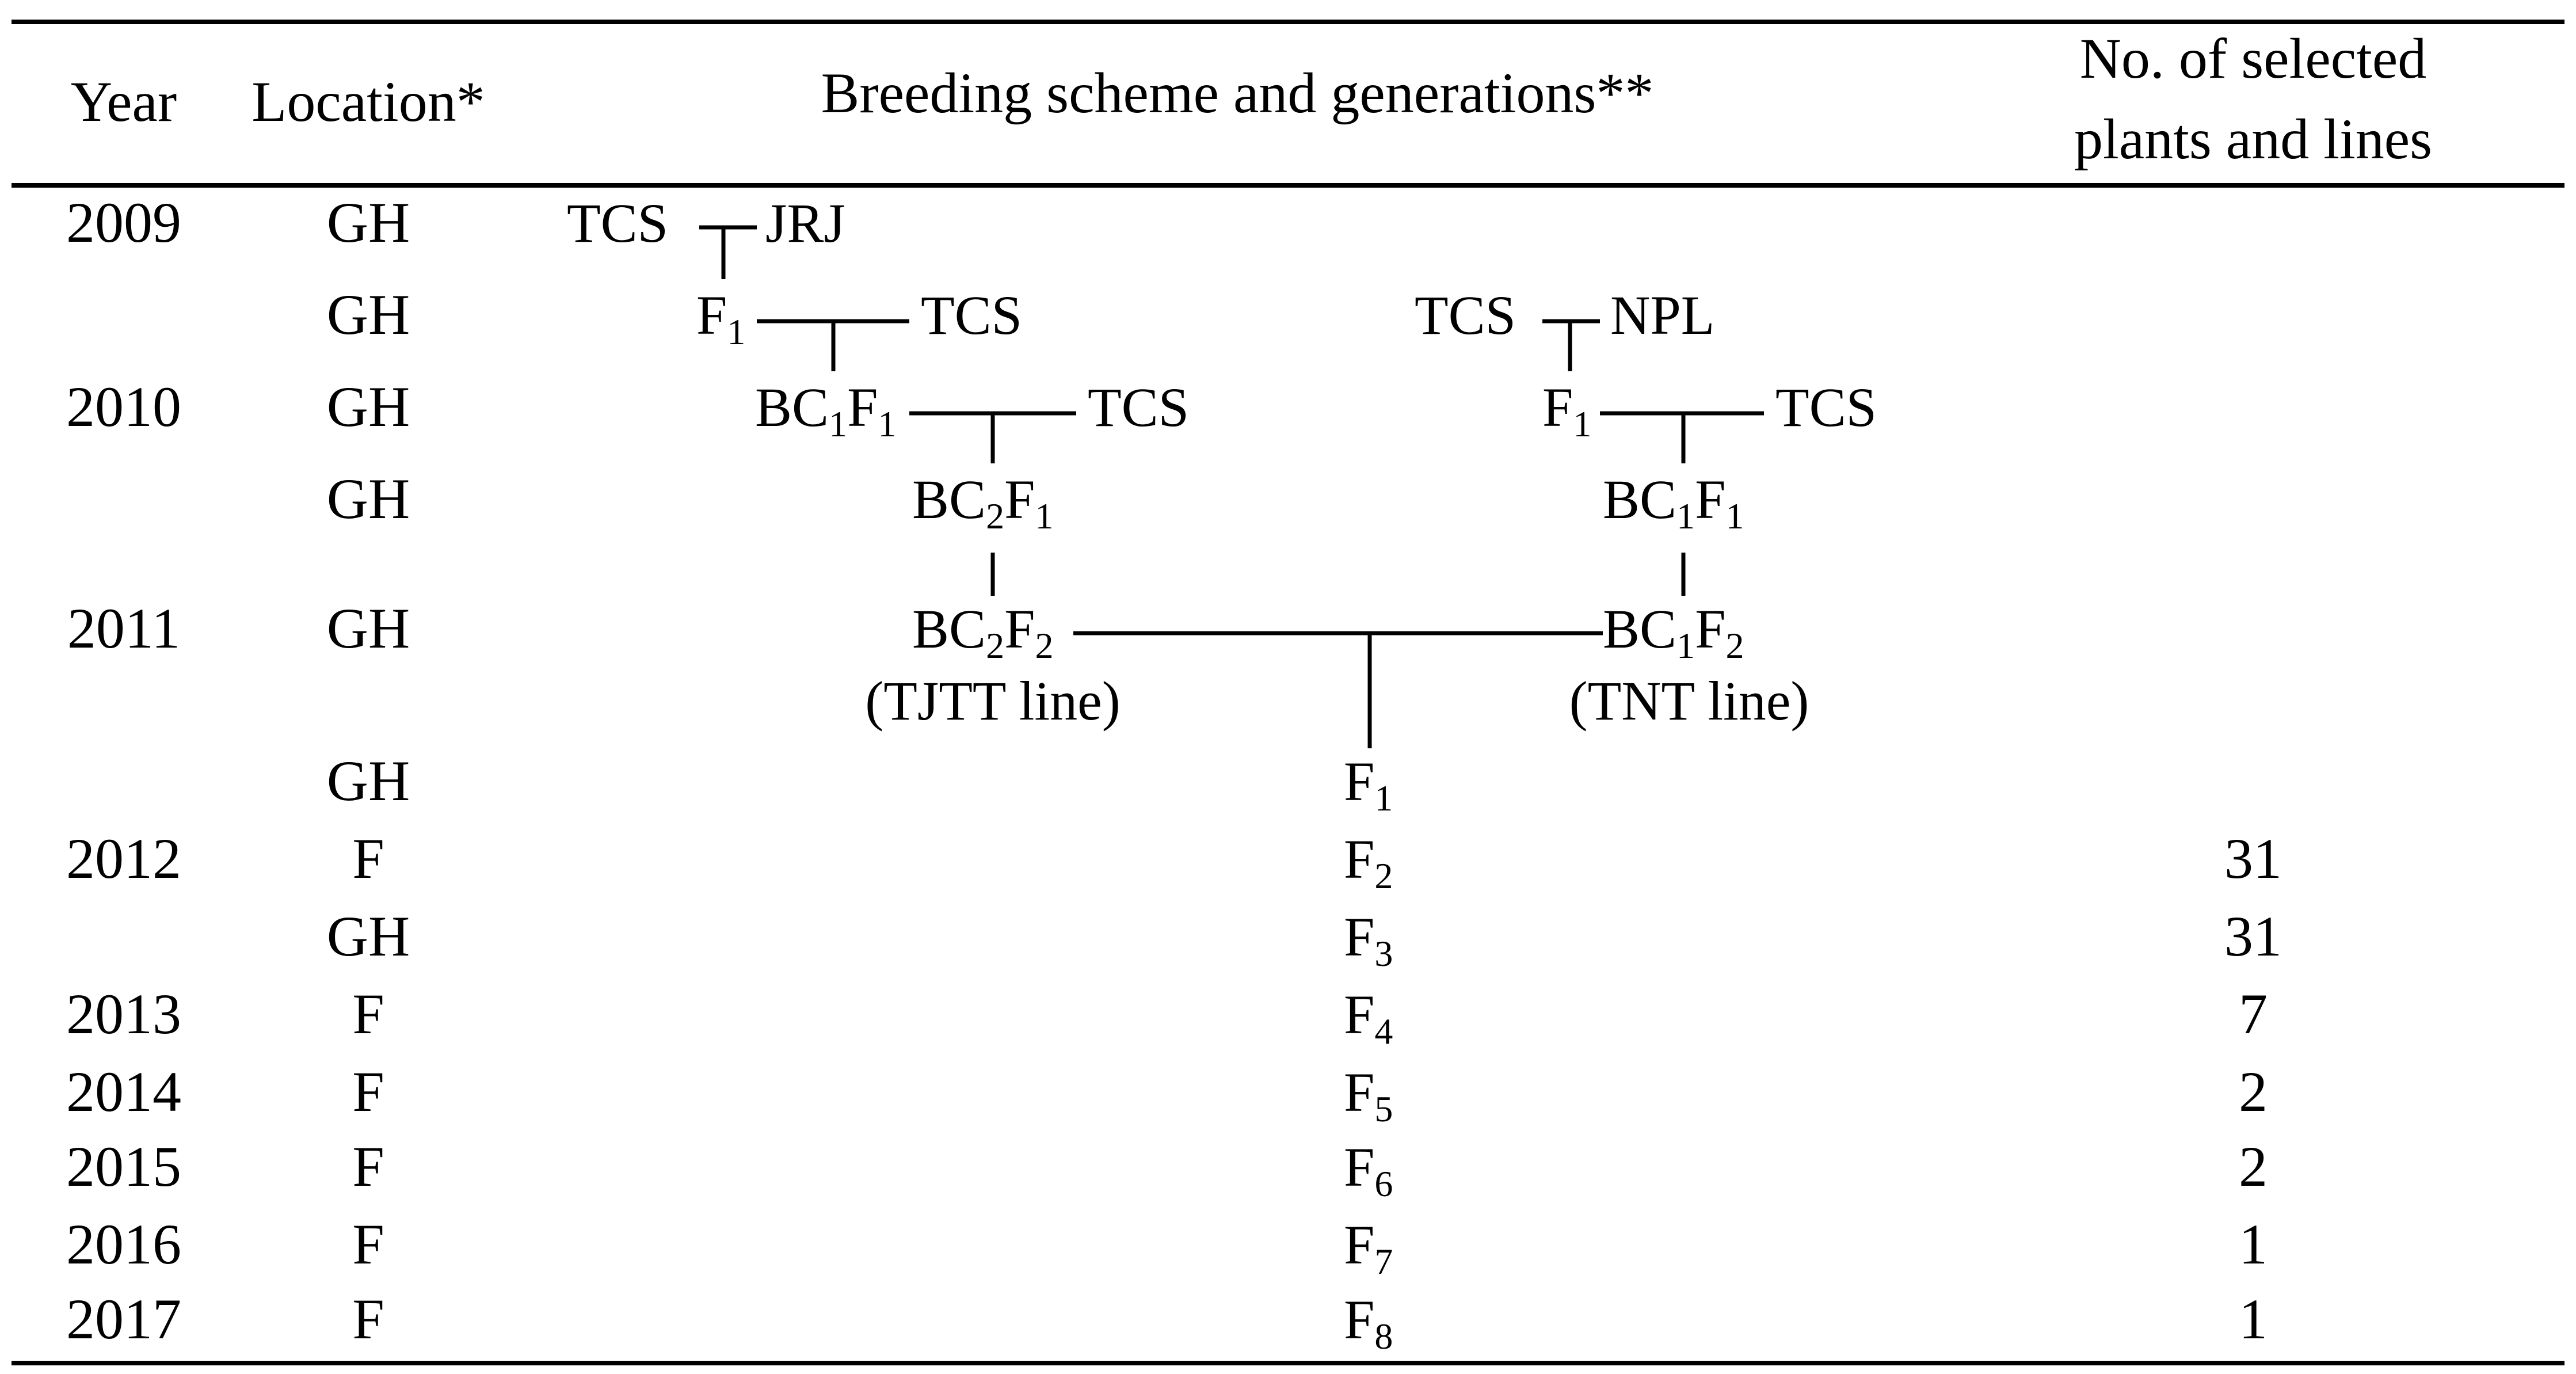  What do you see at coordinates (123, 1244) in the screenshot?
I see `row-year: 2016` at bounding box center [123, 1244].